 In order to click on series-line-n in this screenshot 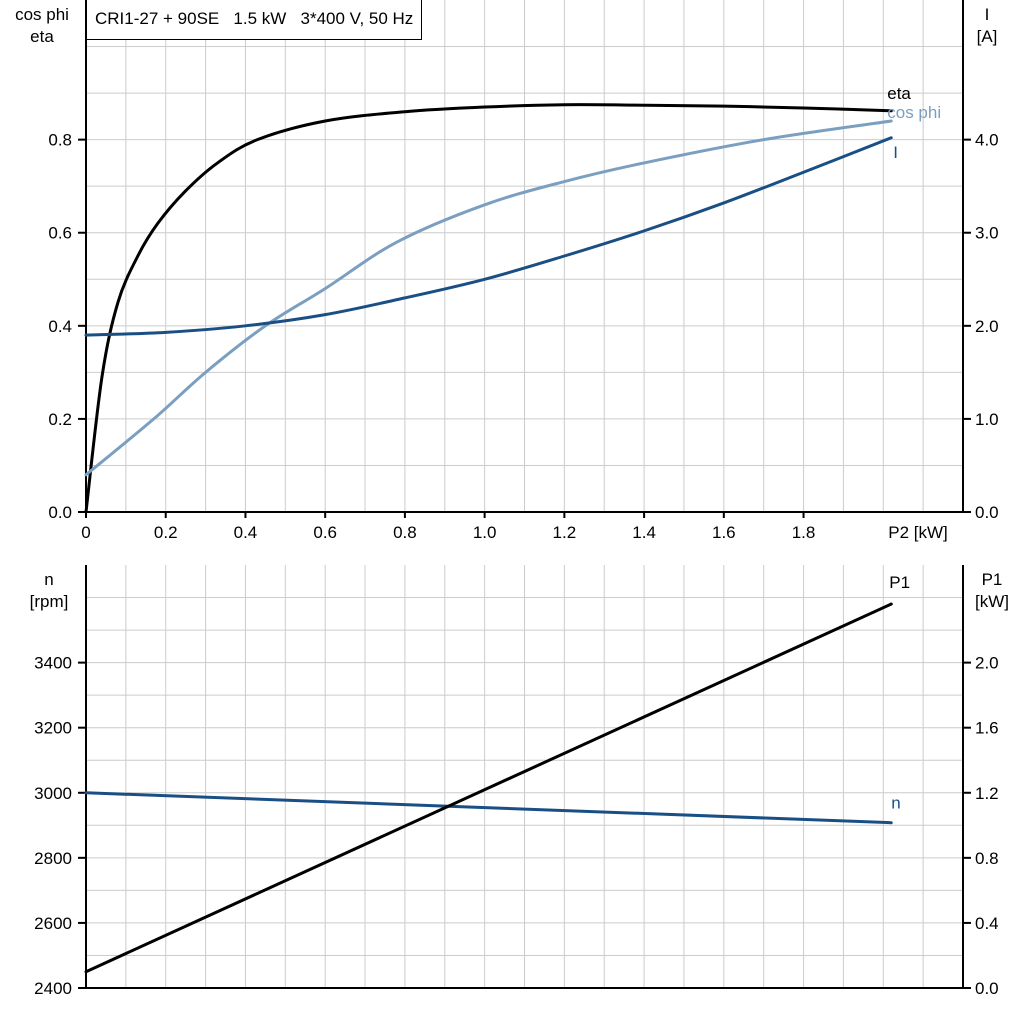, I will do `click(488, 808)`.